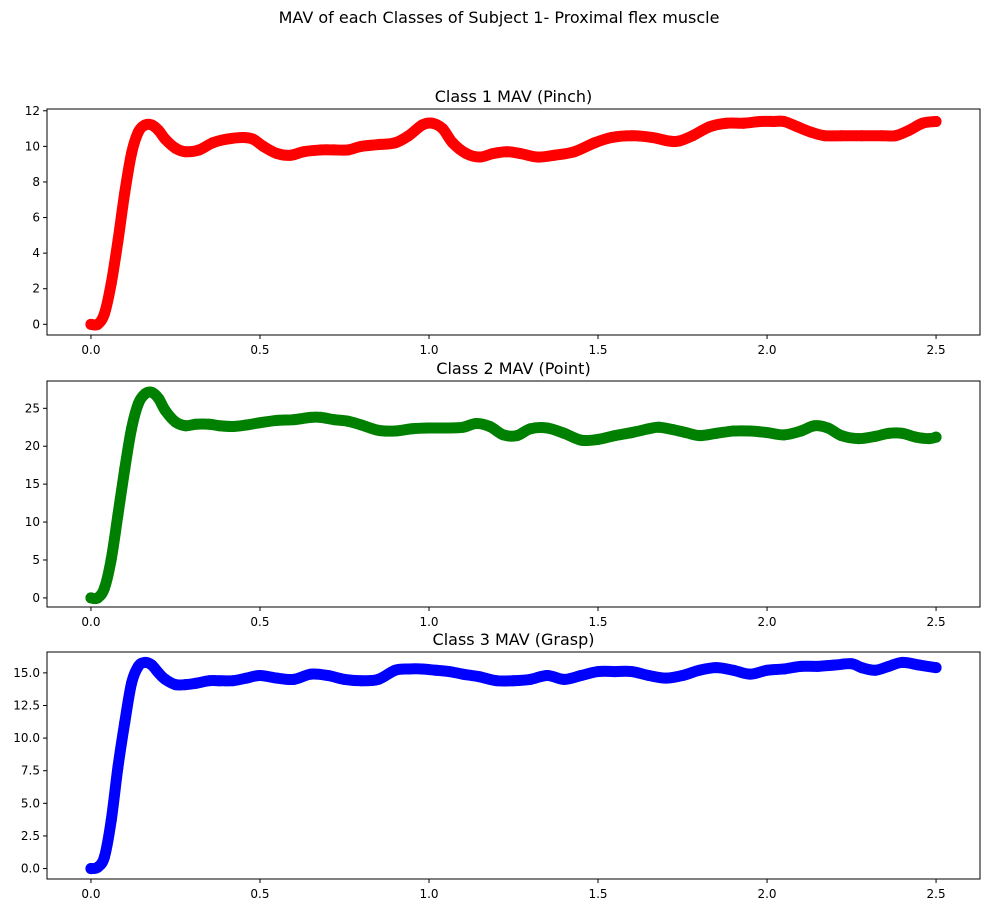 This screenshot has width=990, height=913. I want to click on subplot-3-xtick-label-3: 1.5, so click(597, 894).